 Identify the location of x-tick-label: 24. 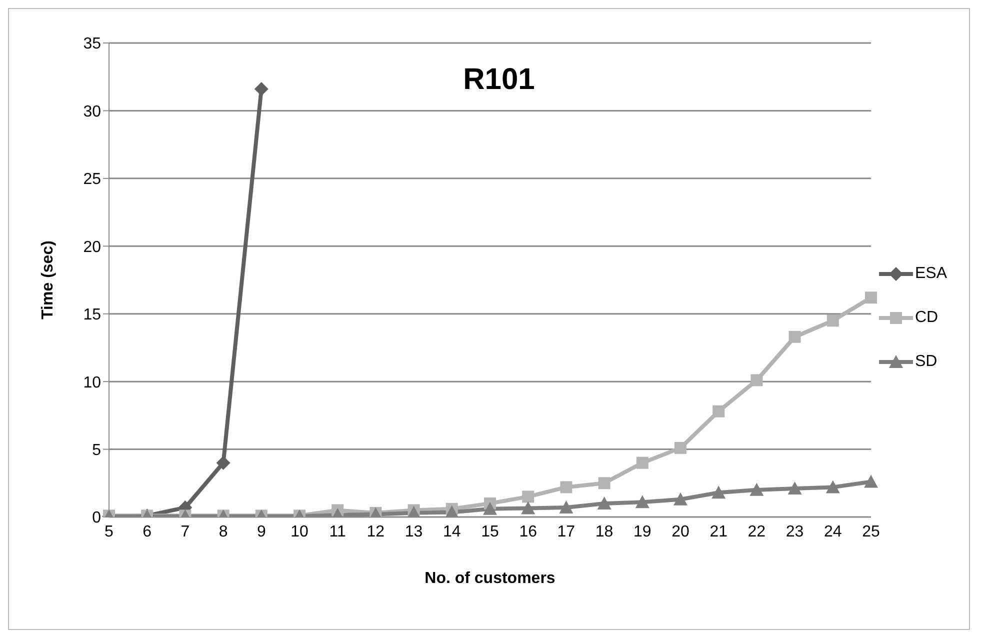
(833, 531).